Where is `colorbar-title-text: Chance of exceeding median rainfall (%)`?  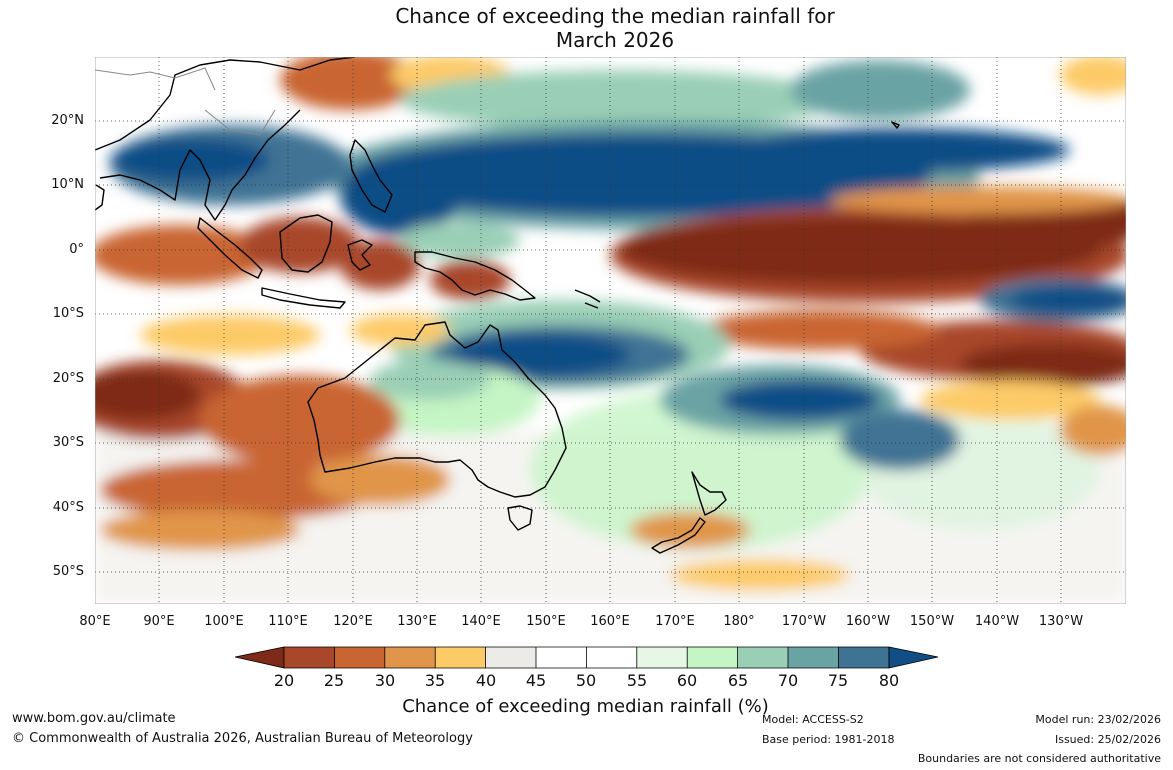
colorbar-title-text: Chance of exceeding median rainfall (%) is located at coordinates (585, 706).